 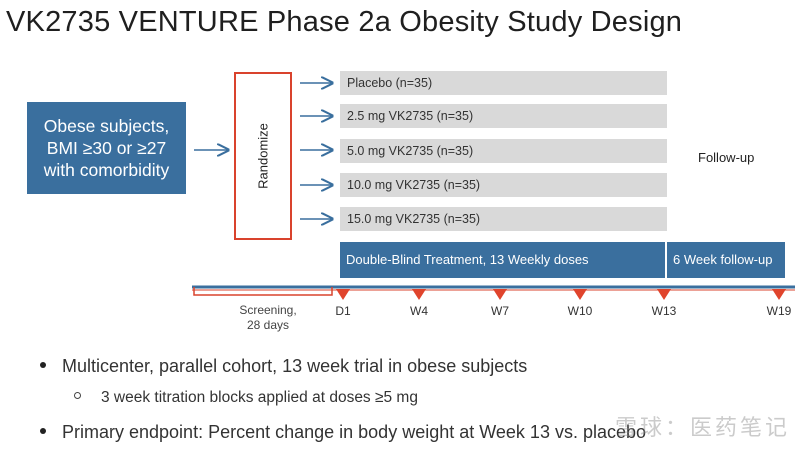 I want to click on marker-label-w7: W7, so click(x=500, y=311).